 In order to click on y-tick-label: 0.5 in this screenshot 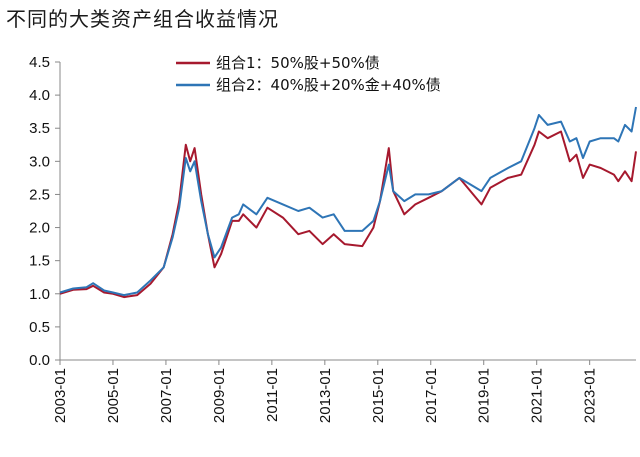, I will do `click(39, 327)`.